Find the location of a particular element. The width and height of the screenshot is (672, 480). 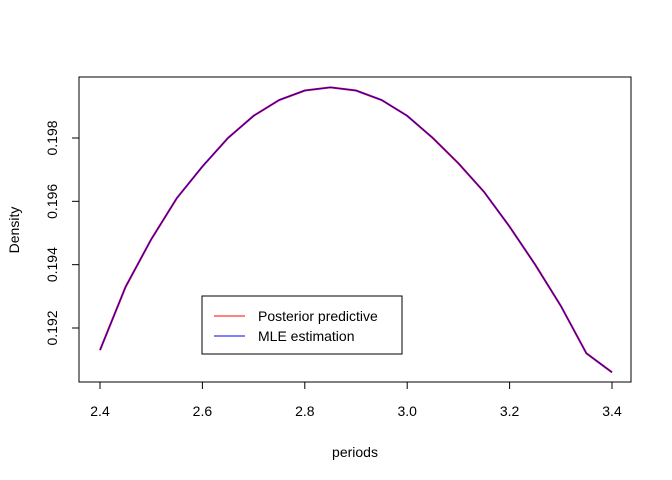

legend: Posterior predictive MLE estimation is located at coordinates (302, 325).